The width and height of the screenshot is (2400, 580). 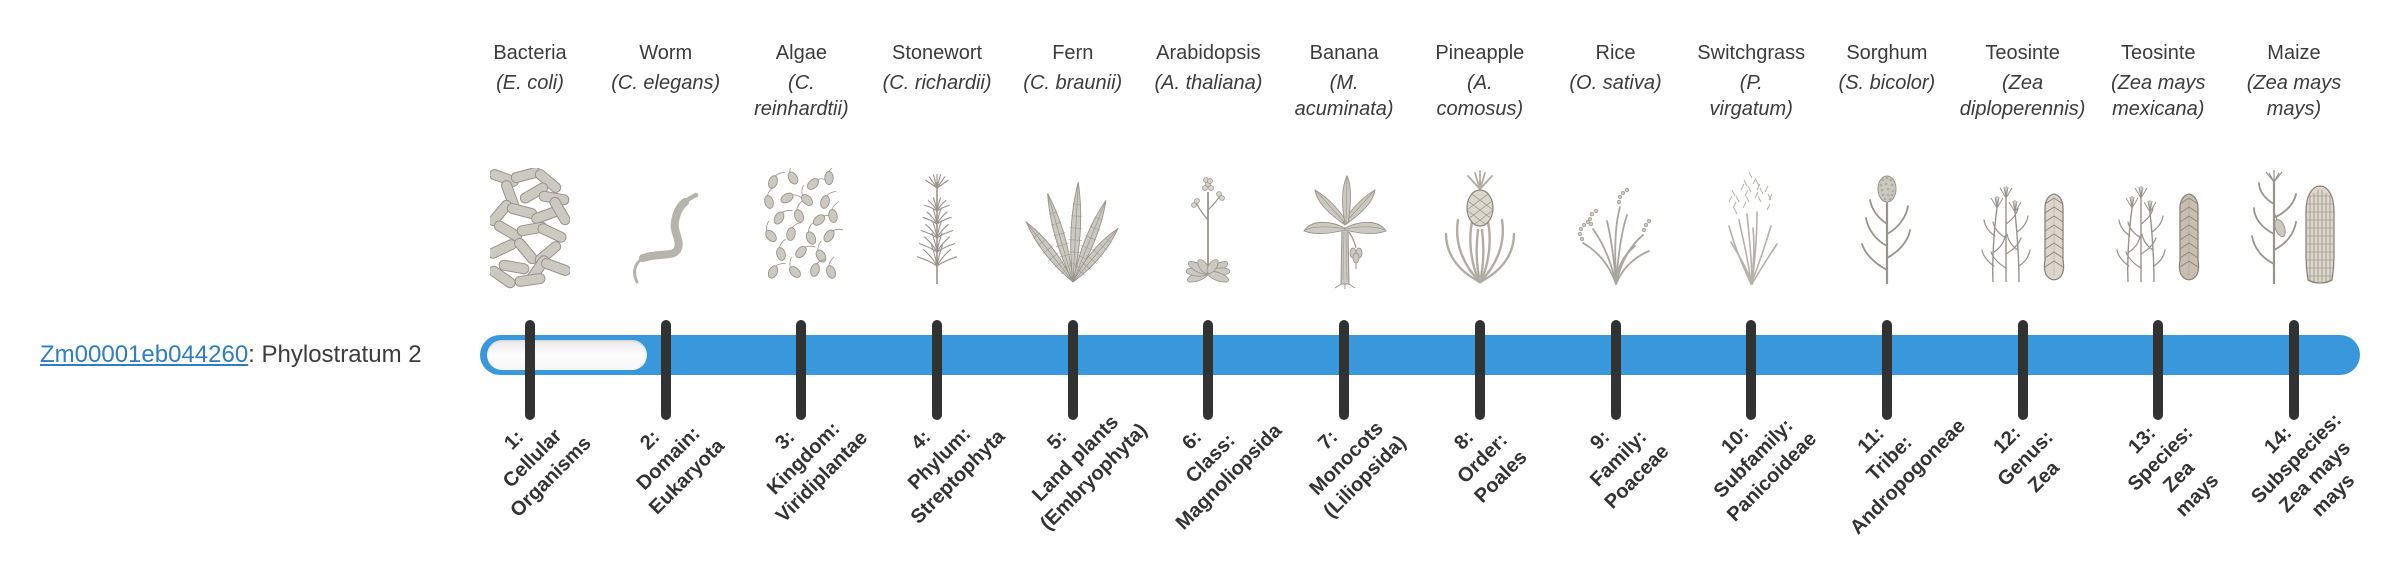 What do you see at coordinates (1751, 96) in the screenshot?
I see `organism-species: (P. virgatum)` at bounding box center [1751, 96].